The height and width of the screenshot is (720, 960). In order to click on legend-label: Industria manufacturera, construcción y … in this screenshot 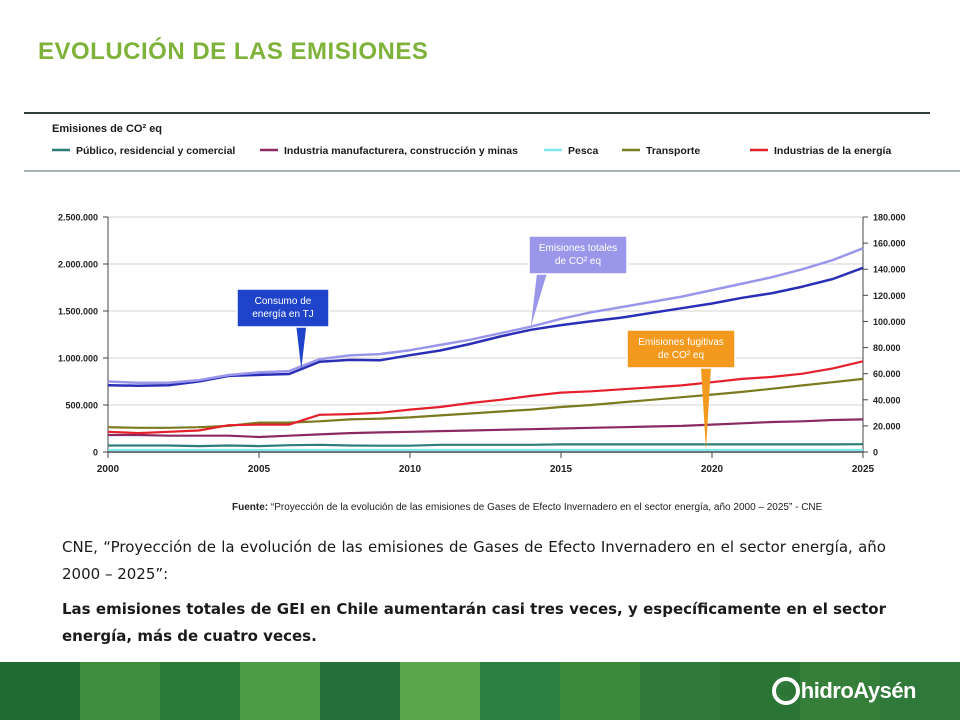, I will do `click(401, 151)`.